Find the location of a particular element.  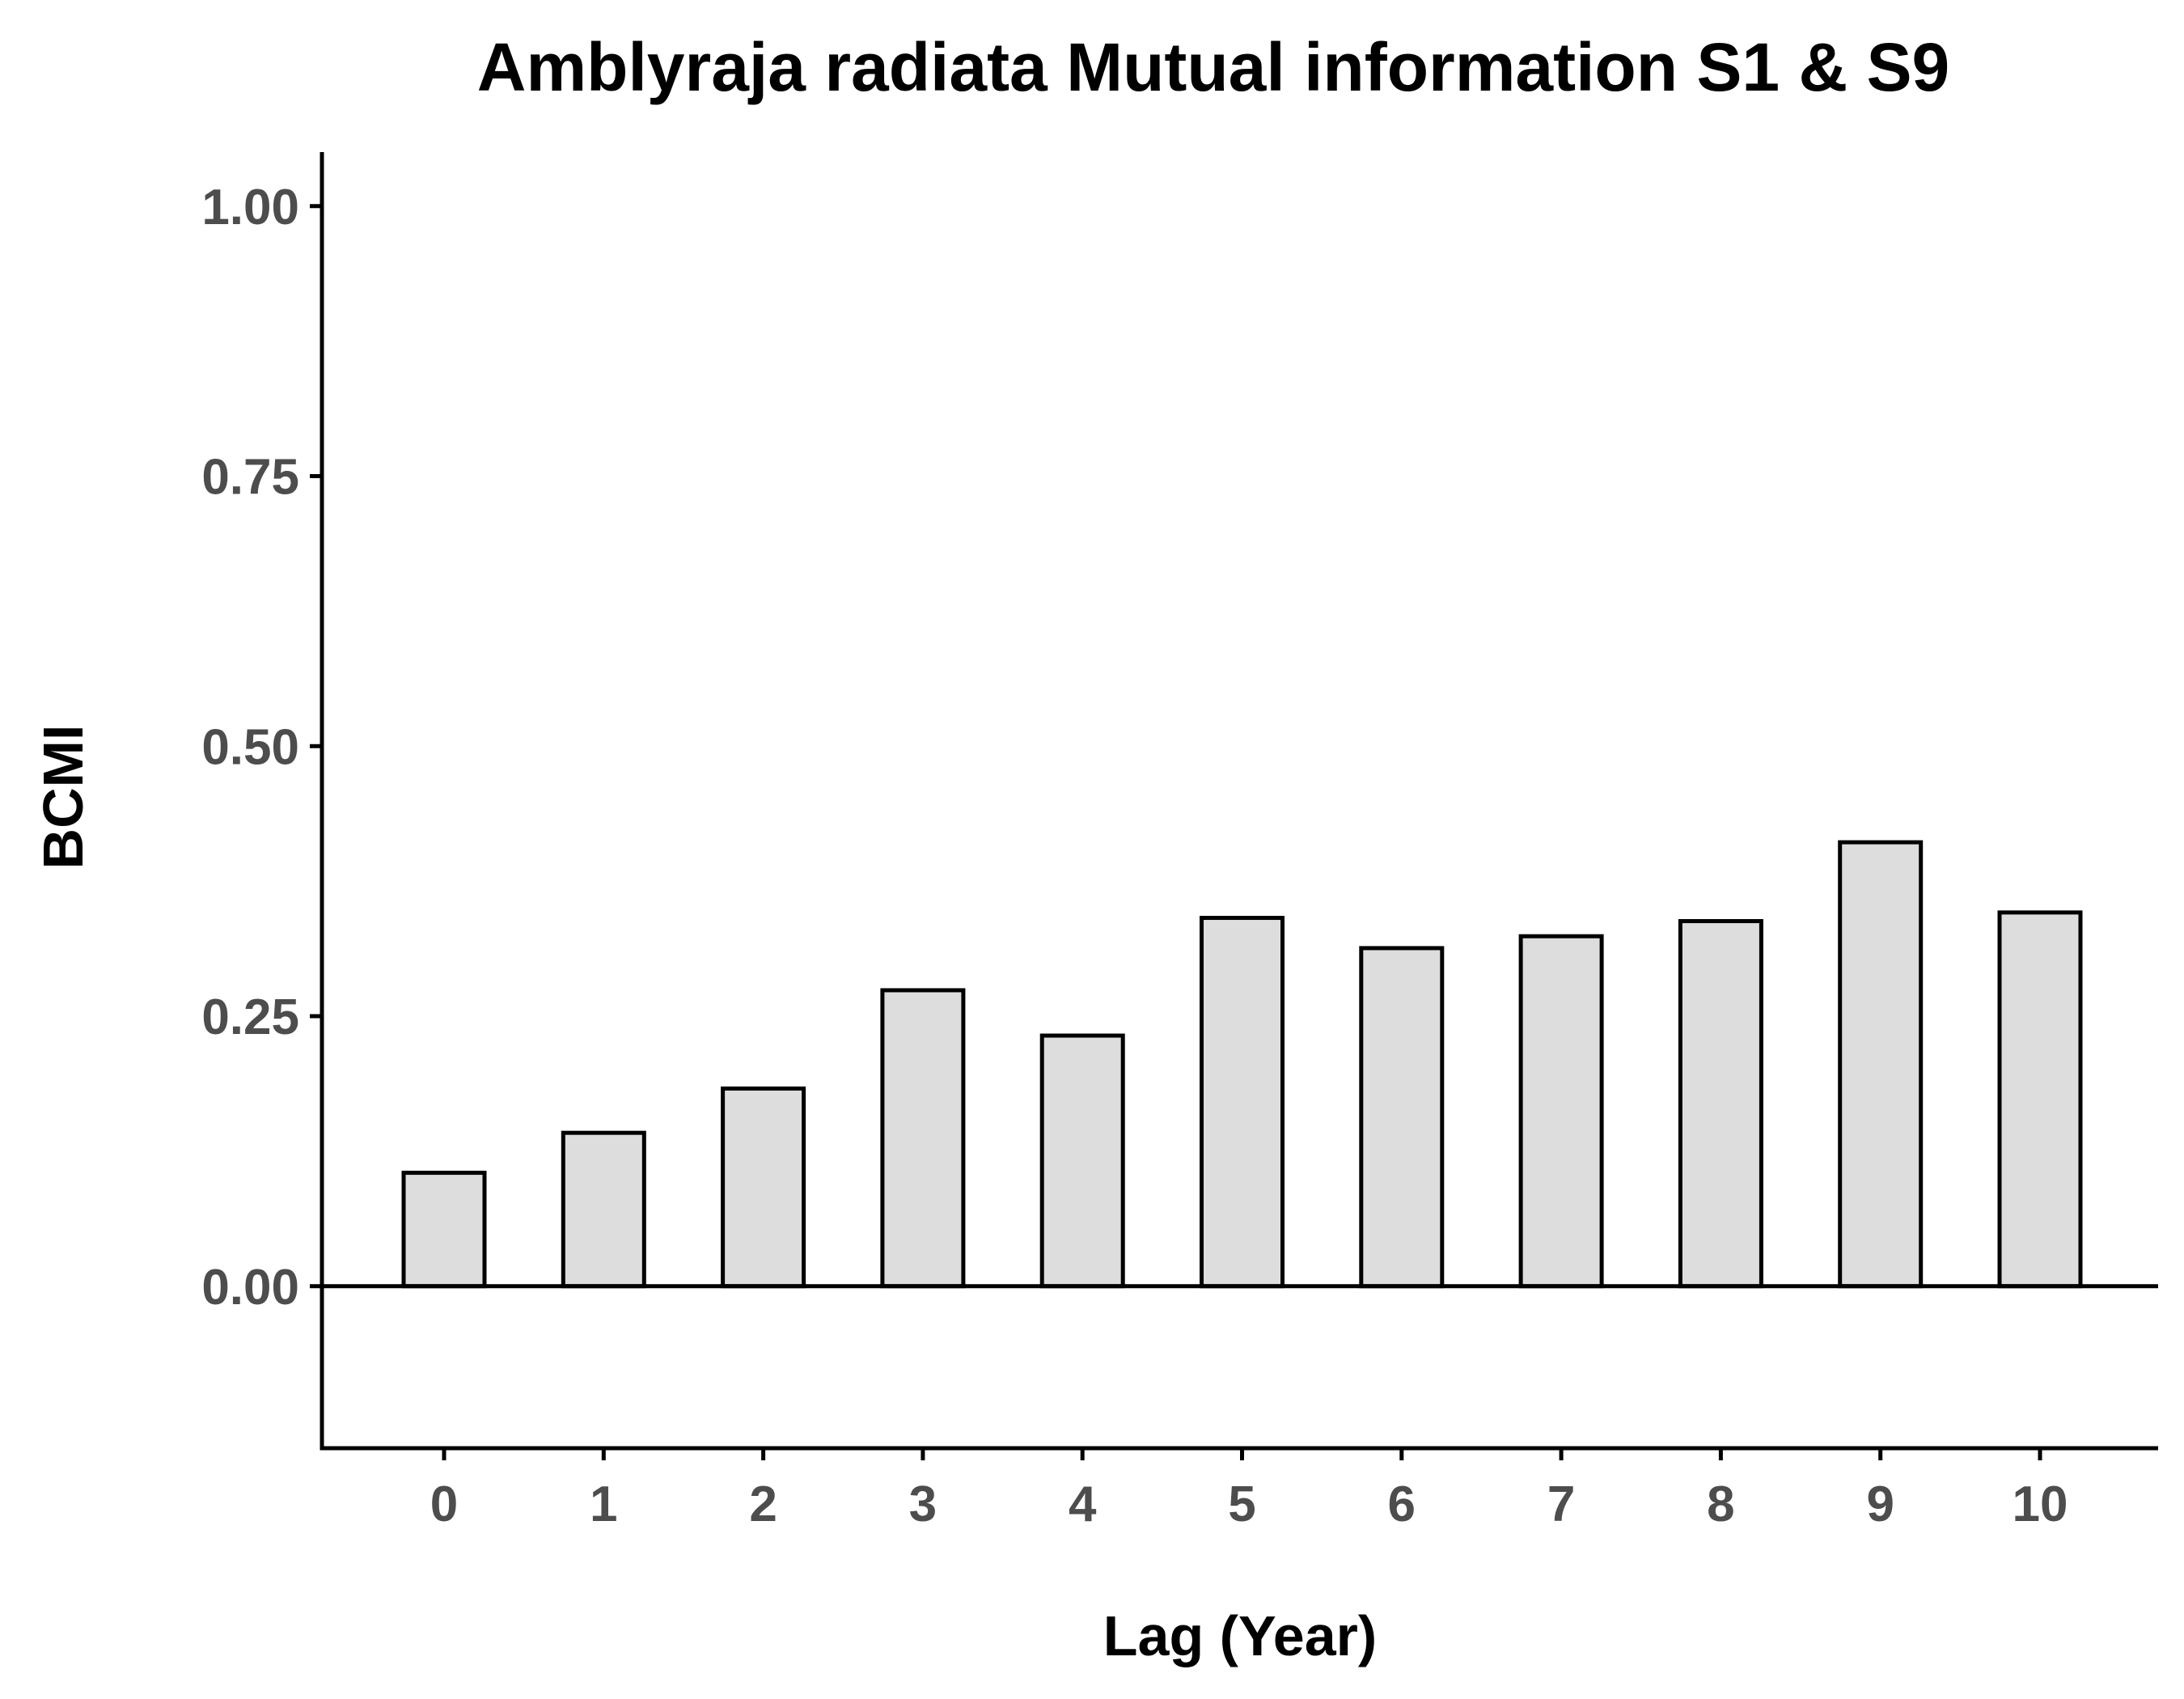

y-axis-title: BCMI is located at coordinates (63, 797).